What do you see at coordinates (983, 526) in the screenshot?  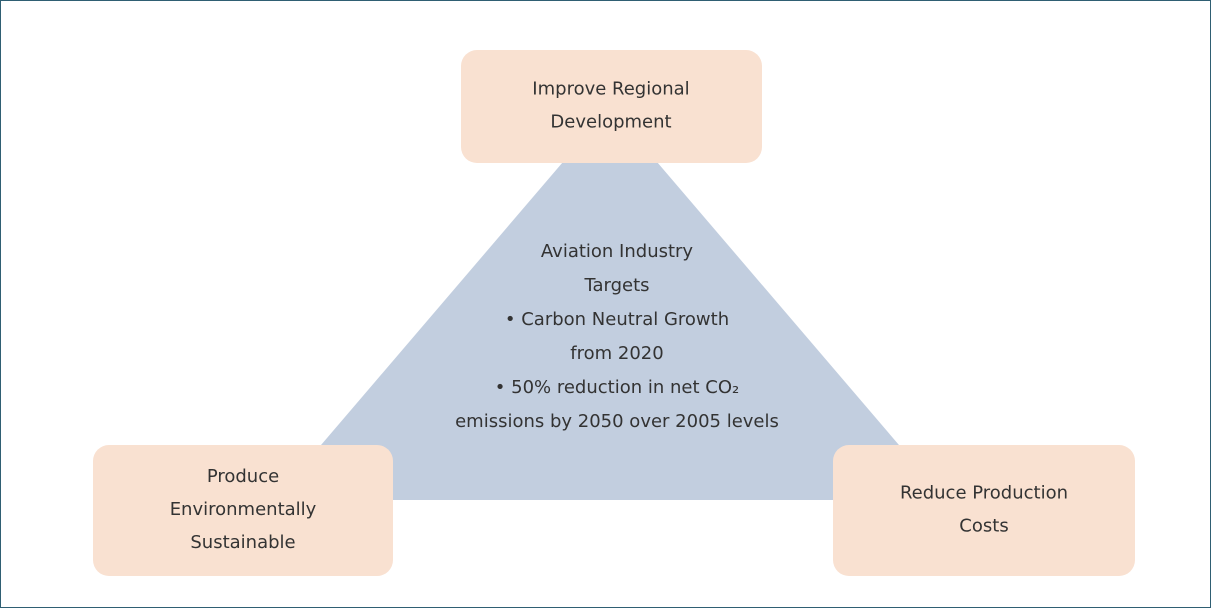 I see `node-label: Costs` at bounding box center [983, 526].